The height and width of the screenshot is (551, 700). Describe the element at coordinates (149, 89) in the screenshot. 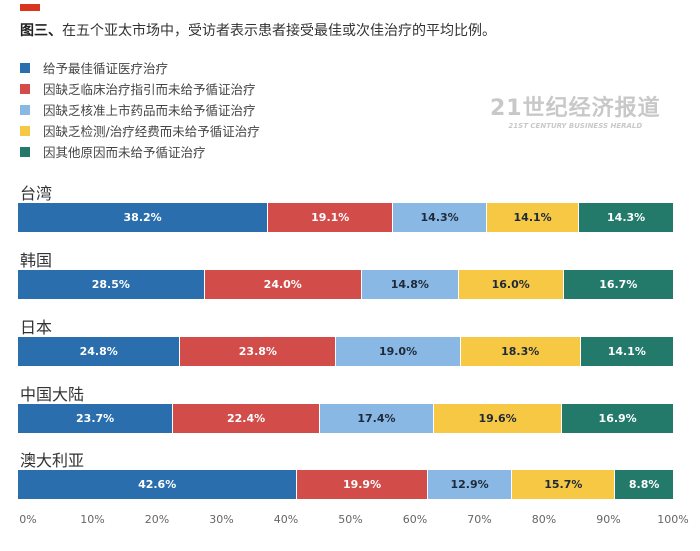

I see `legend-label: 因缺乏临床治疗指引而未给予循证治疗` at that location.